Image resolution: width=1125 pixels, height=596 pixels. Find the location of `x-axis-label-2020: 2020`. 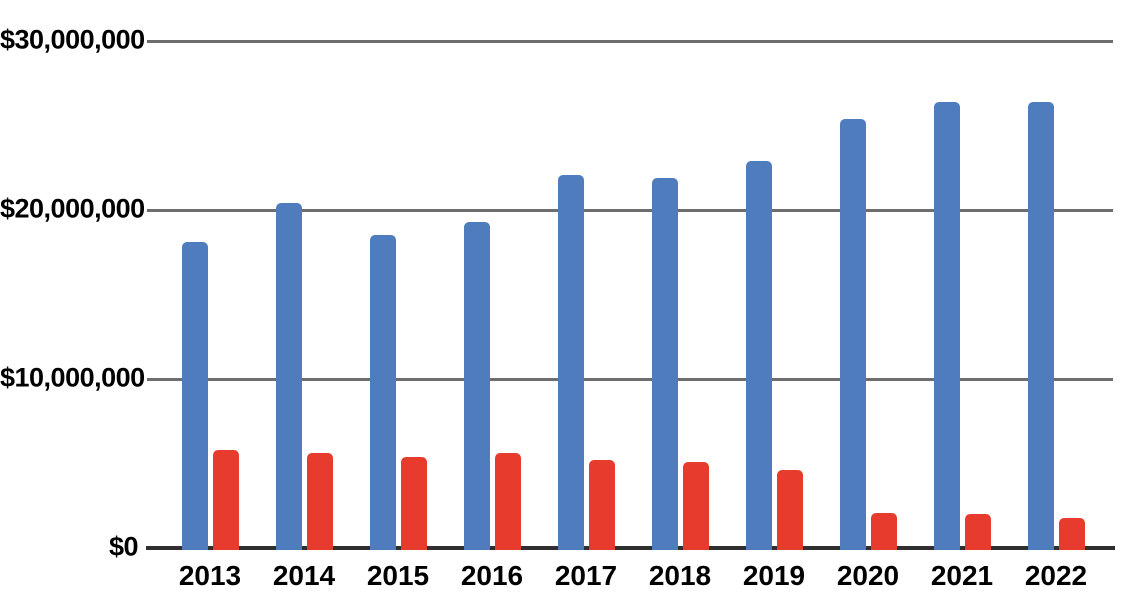

x-axis-label-2020: 2020 is located at coordinates (868, 575).